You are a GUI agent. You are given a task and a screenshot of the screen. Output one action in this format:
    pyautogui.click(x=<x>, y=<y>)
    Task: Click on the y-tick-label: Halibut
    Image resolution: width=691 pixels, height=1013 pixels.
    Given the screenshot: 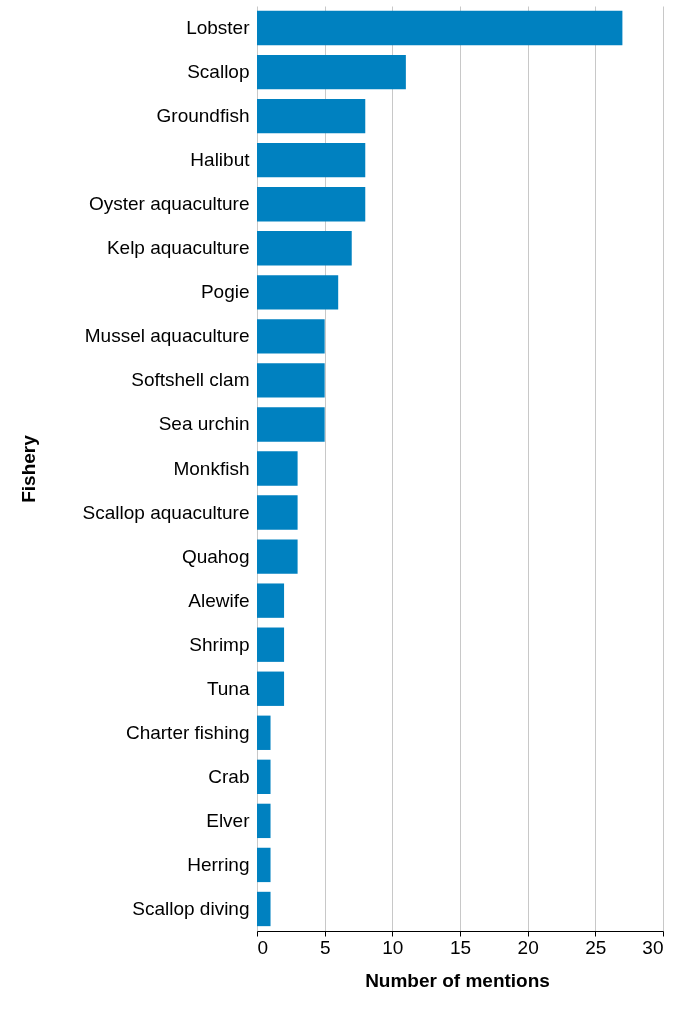 What is the action you would take?
    pyautogui.click(x=220, y=160)
    